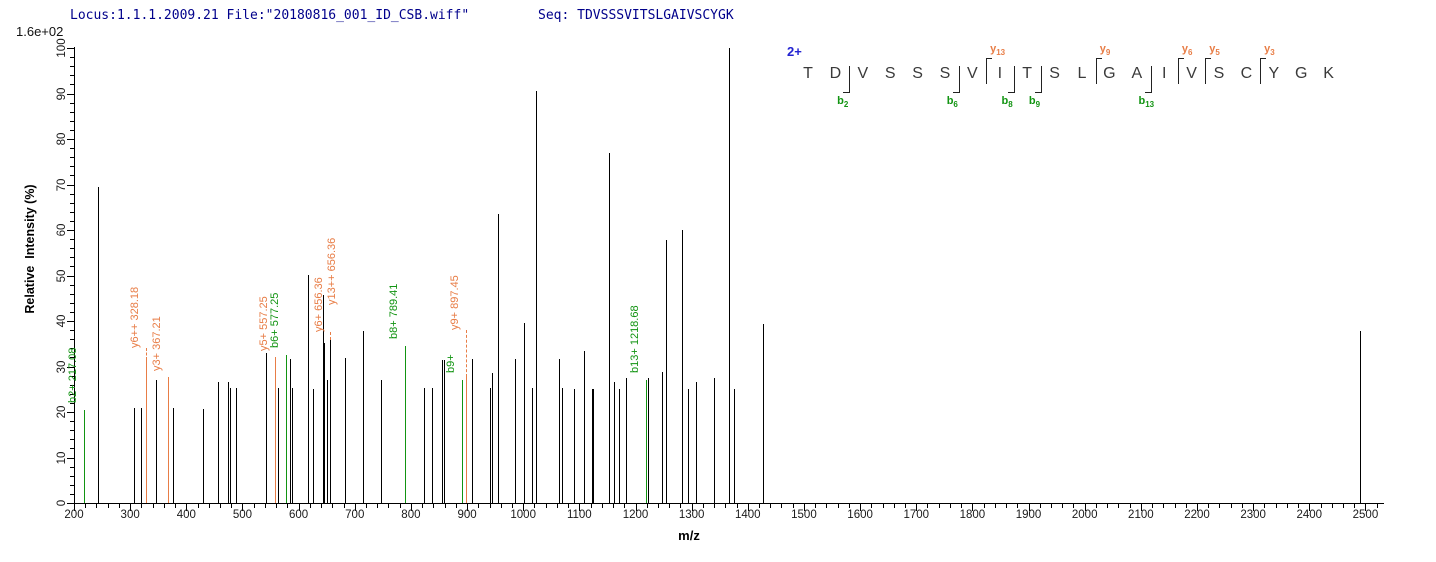 Image resolution: width=1436 pixels, height=562 pixels. I want to click on peptide-residue: C, so click(1246, 73).